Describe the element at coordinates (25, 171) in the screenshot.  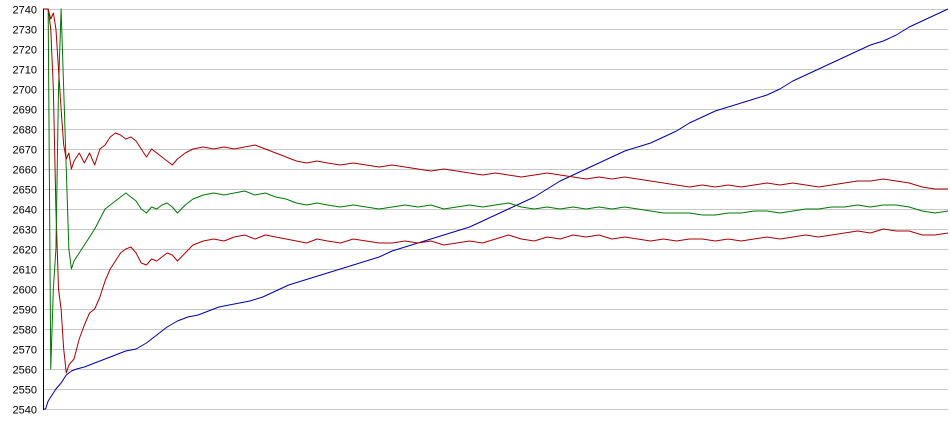
I see `y-tick-label: 2660` at that location.